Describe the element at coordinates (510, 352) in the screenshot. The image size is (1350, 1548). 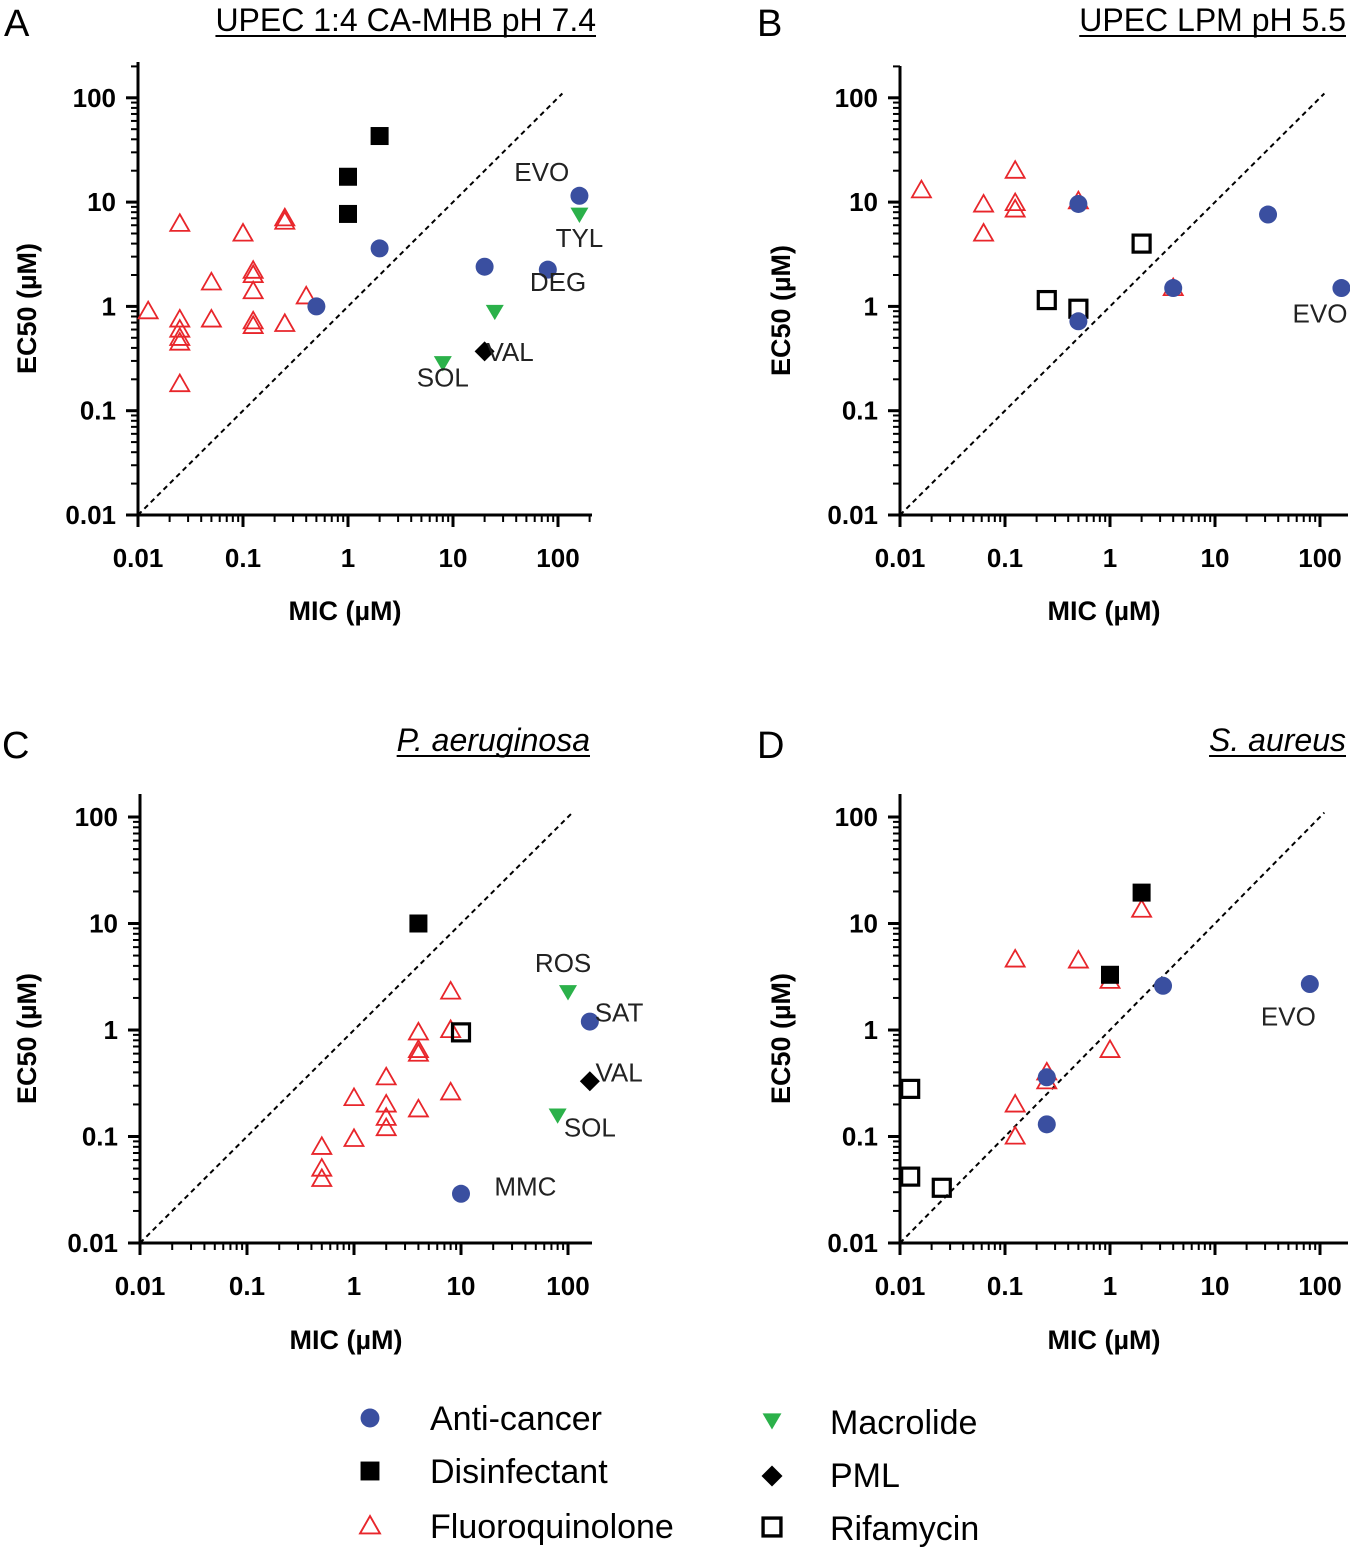
I see `point-annotation: VAL` at that location.